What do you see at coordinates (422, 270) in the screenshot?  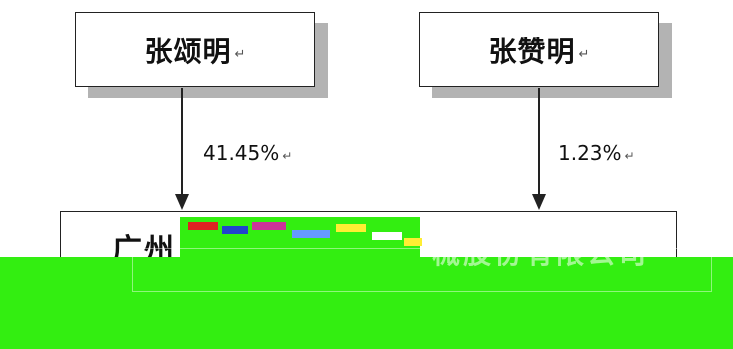 I see `company-box-ghost-frame` at bounding box center [422, 270].